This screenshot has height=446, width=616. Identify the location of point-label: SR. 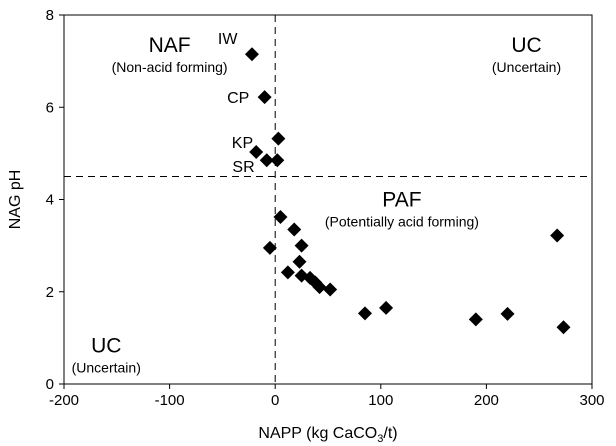
(243, 167).